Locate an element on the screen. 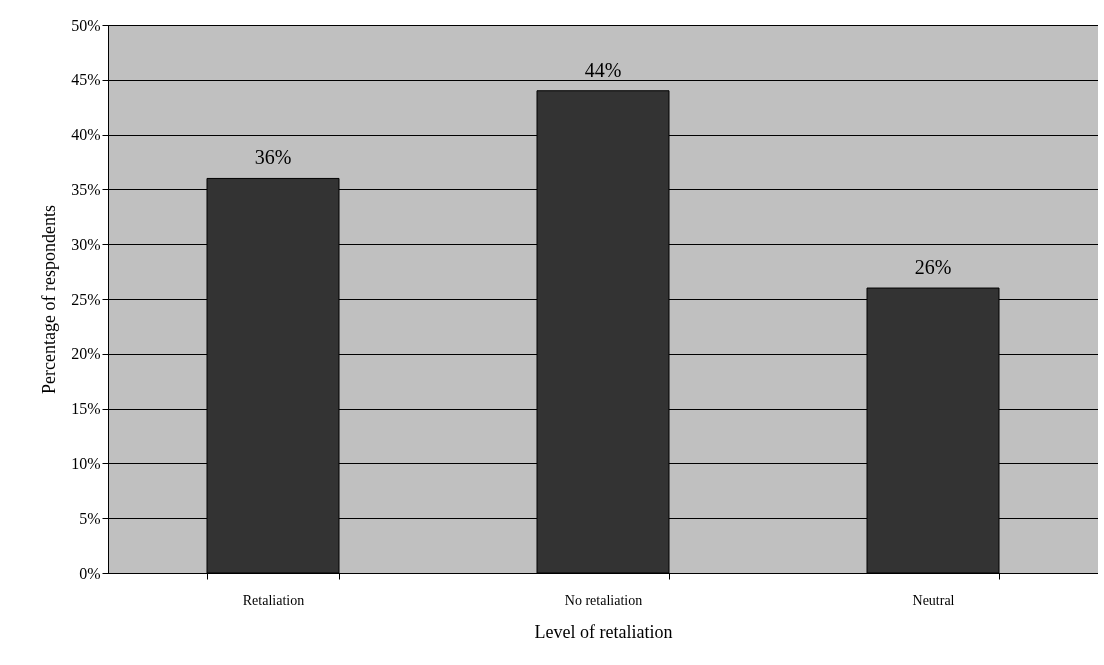 This screenshot has width=1104, height=665. y-tick-label: 40% is located at coordinates (86, 135).